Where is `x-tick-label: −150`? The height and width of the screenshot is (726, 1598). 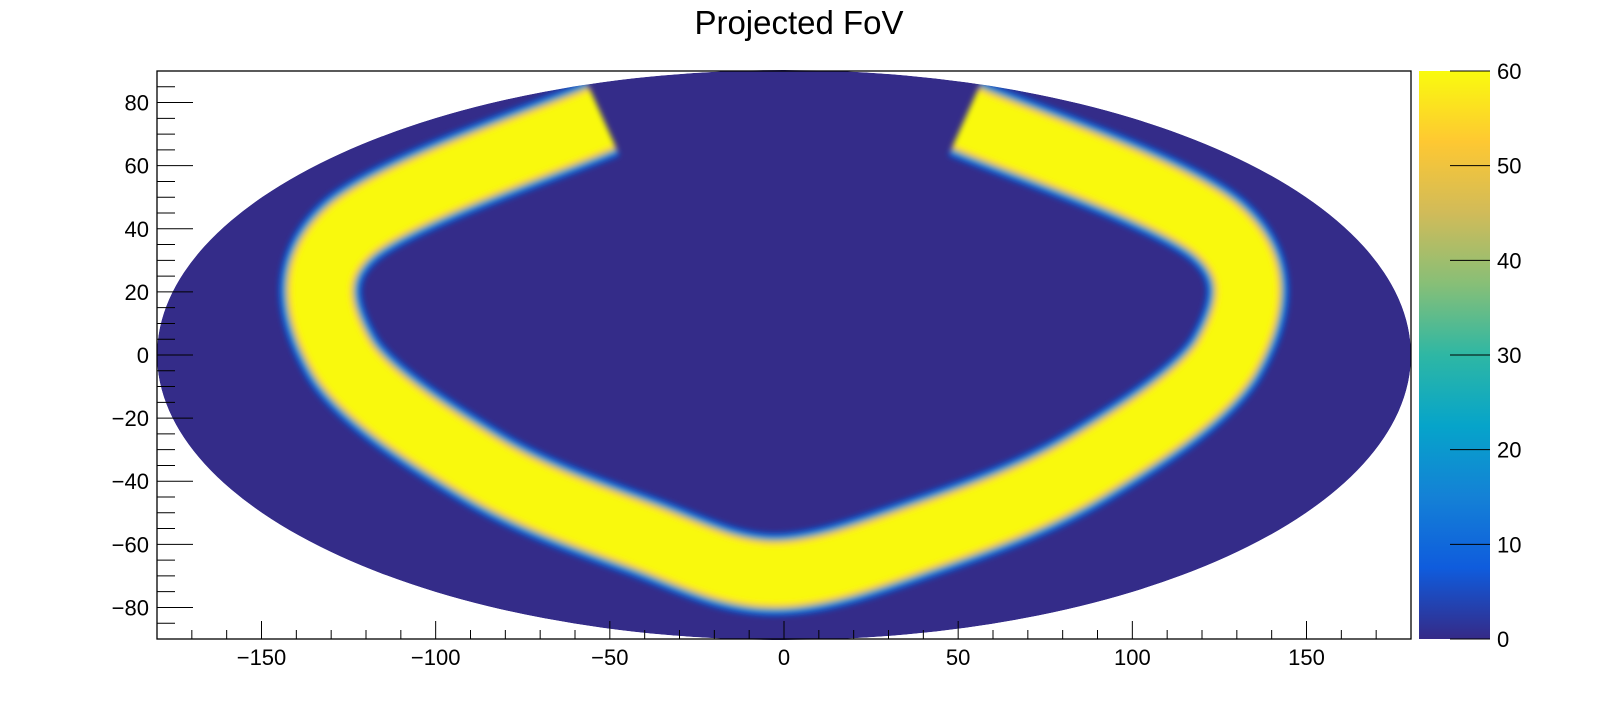
x-tick-label: −150 is located at coordinates (262, 657).